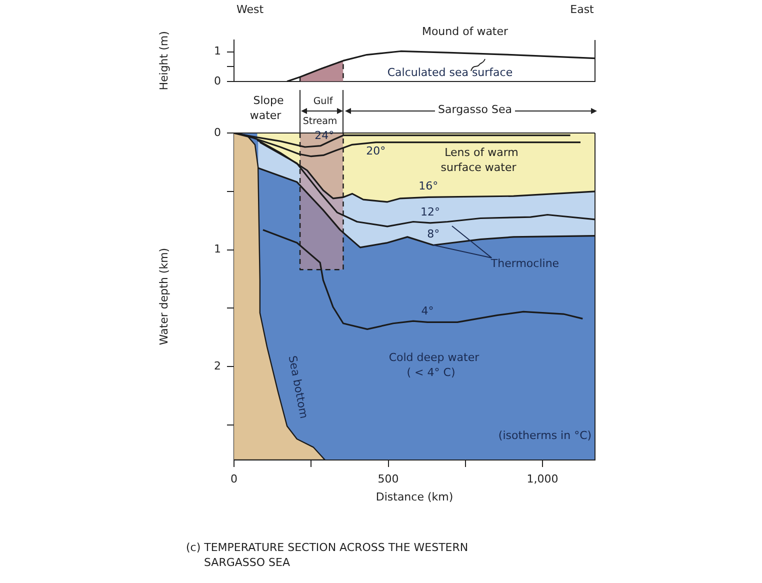  I want to click on series-label: 20°, so click(376, 151).